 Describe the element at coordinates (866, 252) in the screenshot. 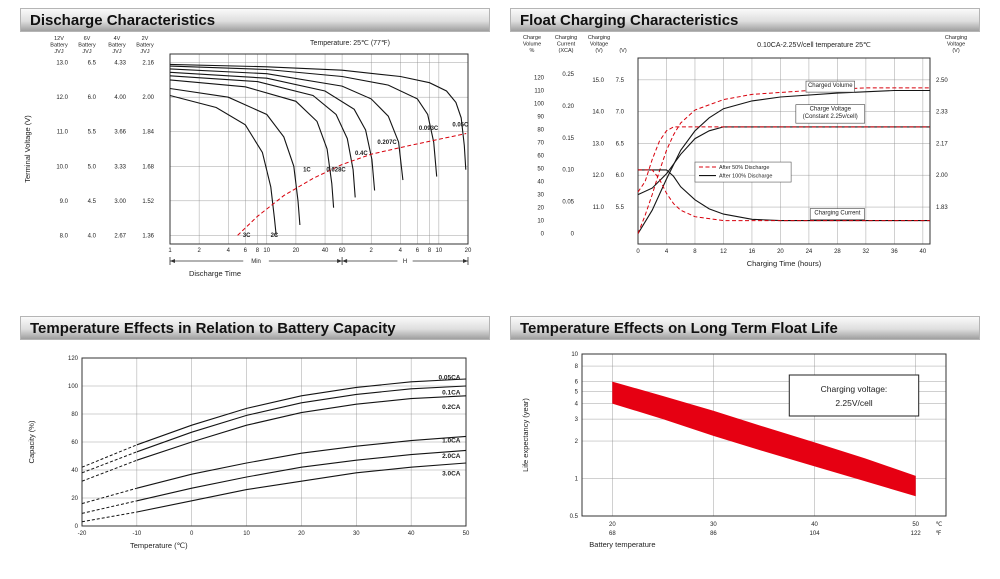

I see `svg-text: 32` at that location.